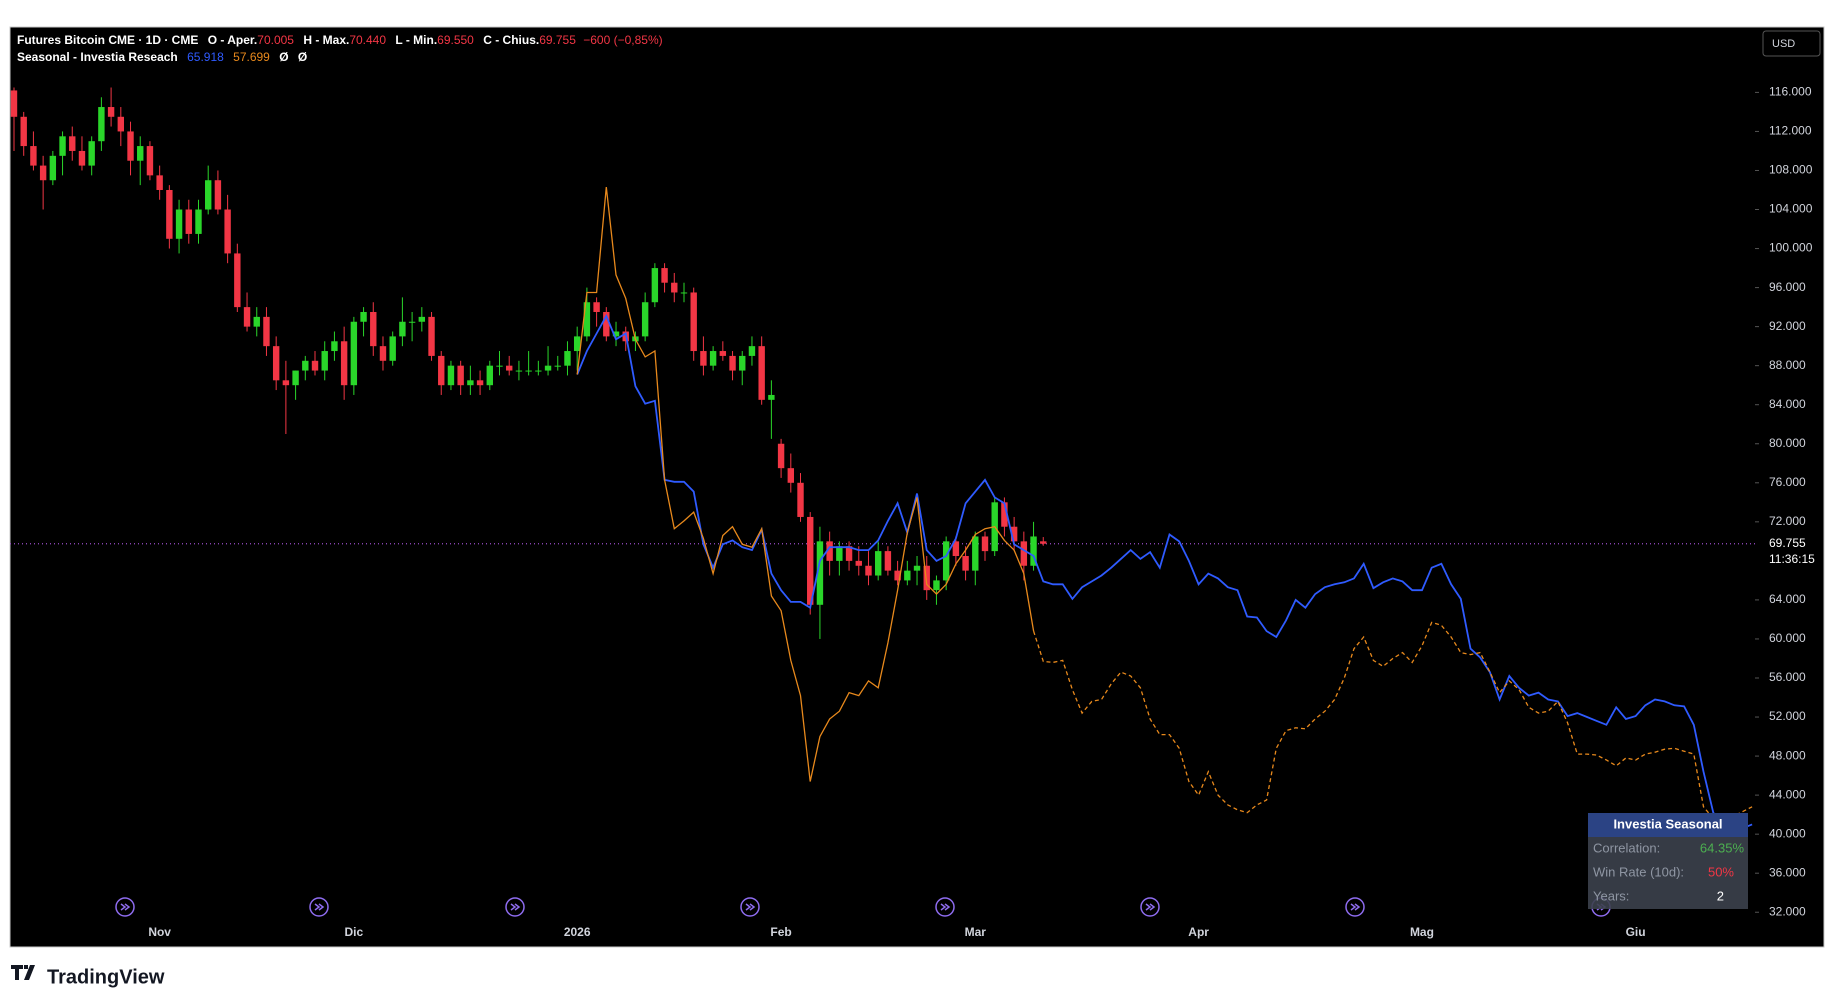 Image resolution: width=1835 pixels, height=1008 pixels. Describe the element at coordinates (1787, 911) in the screenshot. I see `y-tick-label: 32.000` at that location.